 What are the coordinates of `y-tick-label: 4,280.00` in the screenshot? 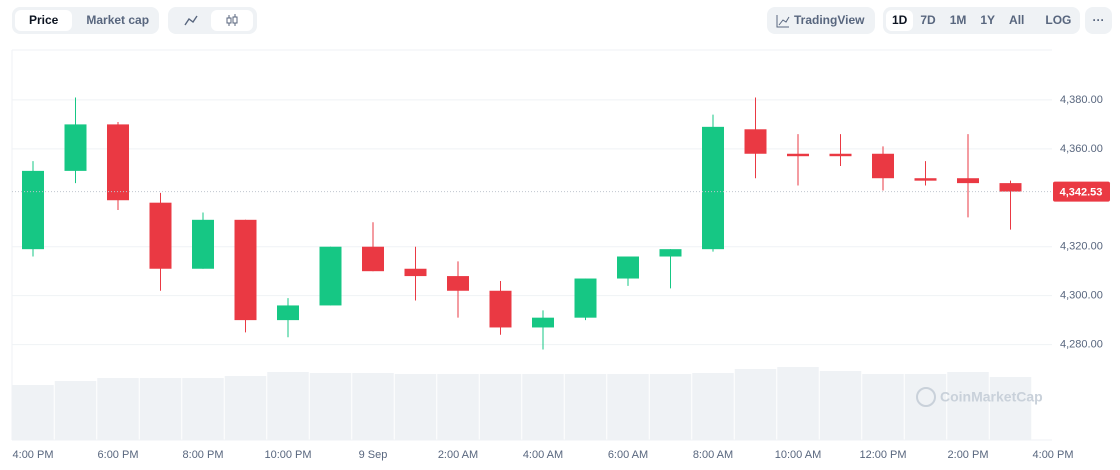 It's located at (1081, 344).